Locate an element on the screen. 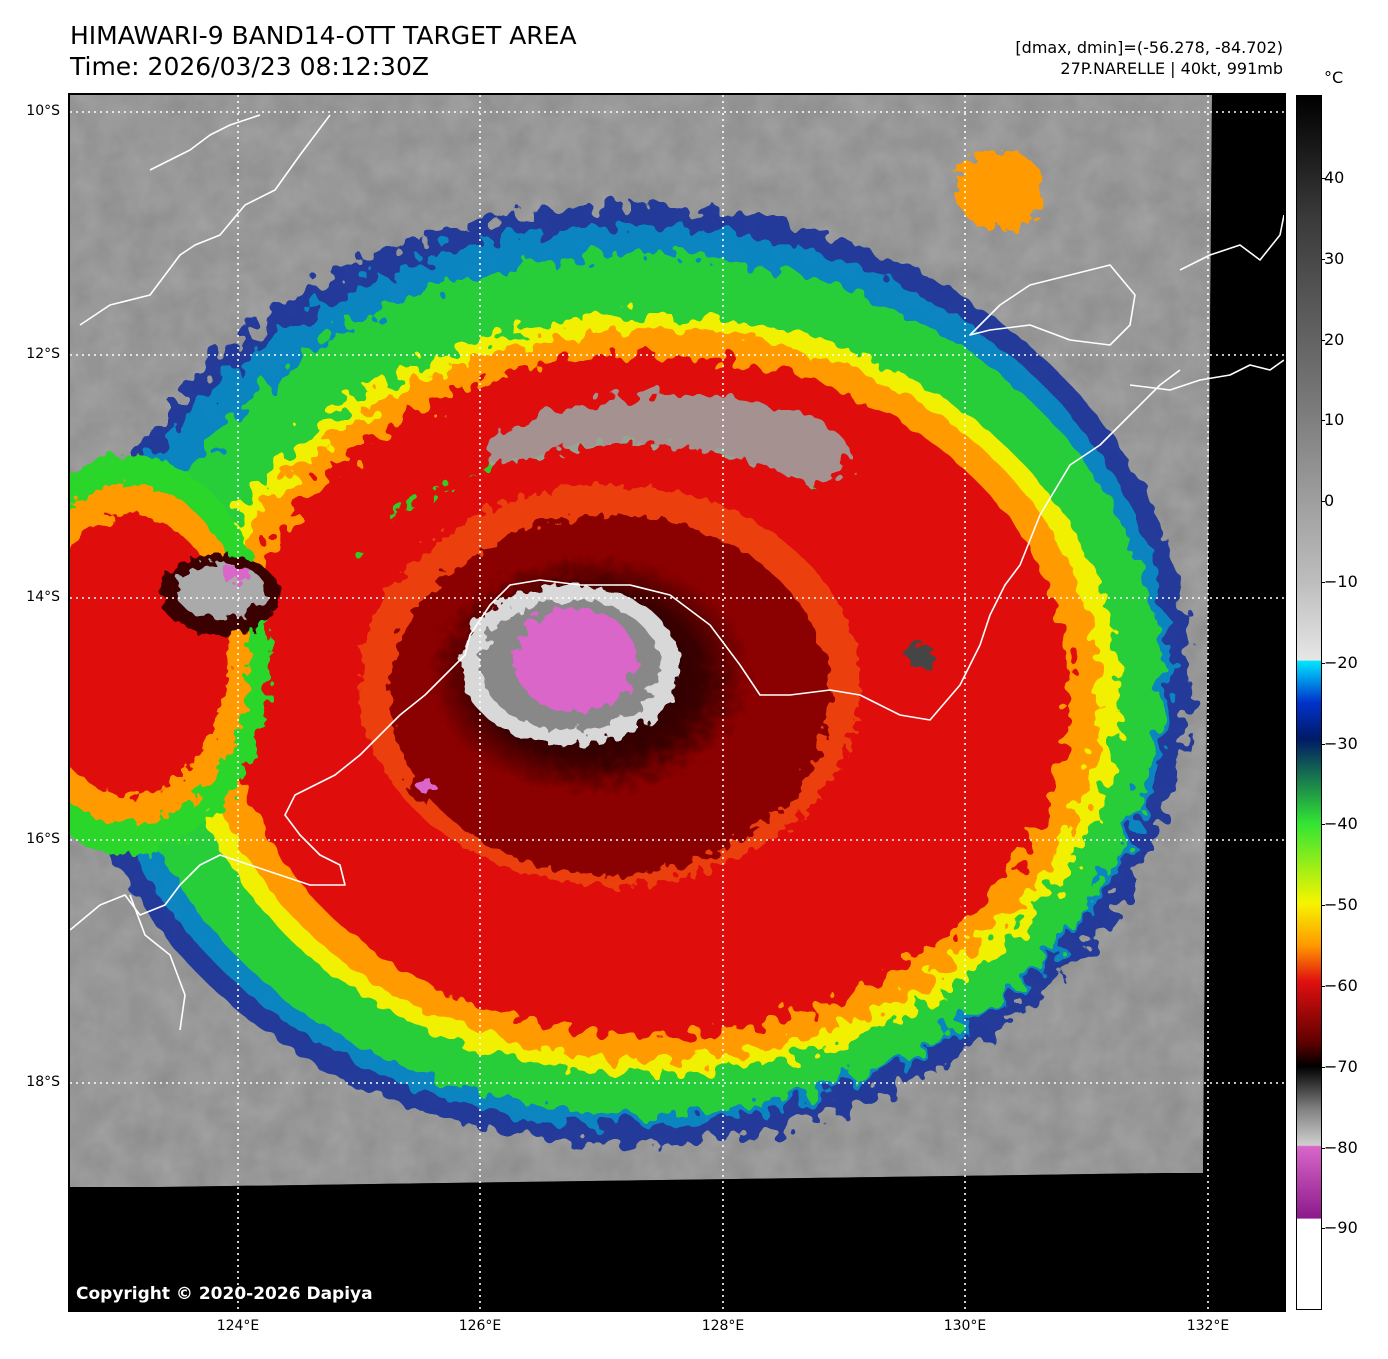 This screenshot has width=1388, height=1359. colorbar-tick-label: −40 is located at coordinates (1341, 824).